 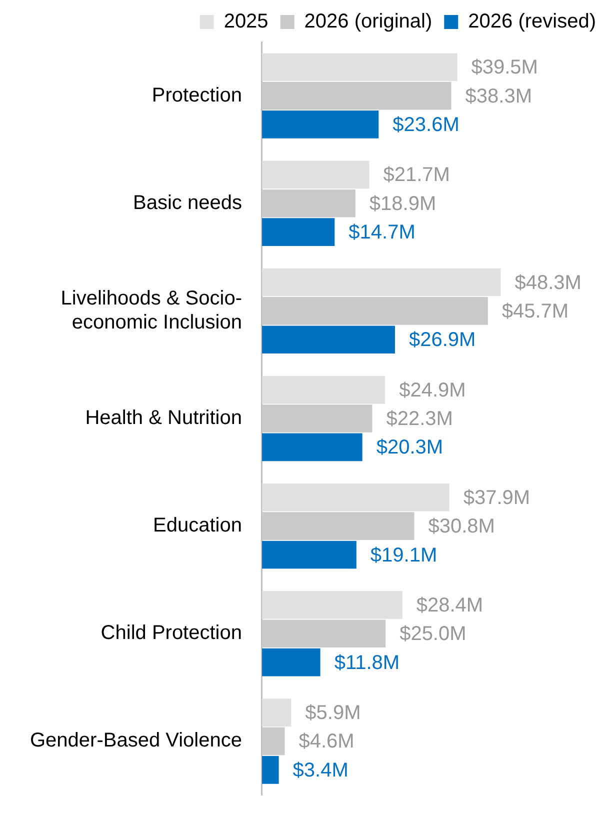 What do you see at coordinates (450, 605) in the screenshot?
I see `data-label: $28.4M` at bounding box center [450, 605].